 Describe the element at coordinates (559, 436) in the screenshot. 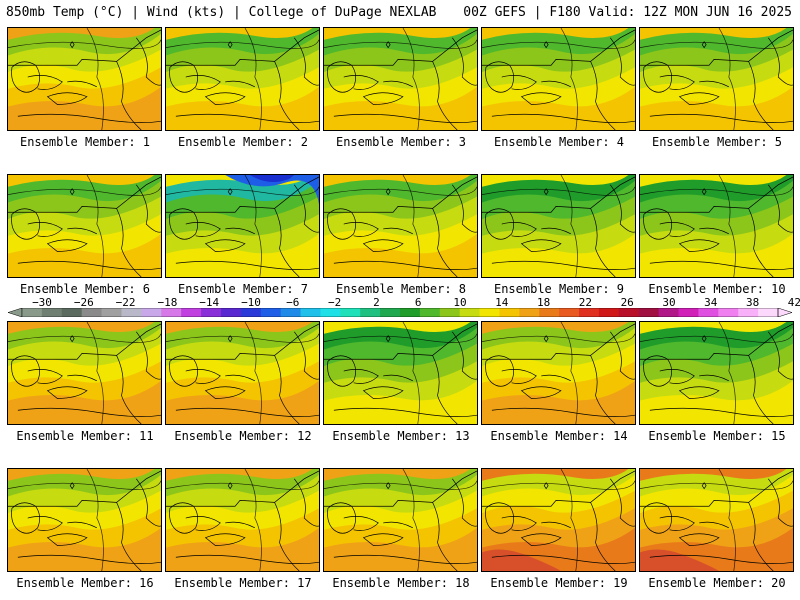

I see `ensemble-member-label: Ensemble Member: 14` at that location.